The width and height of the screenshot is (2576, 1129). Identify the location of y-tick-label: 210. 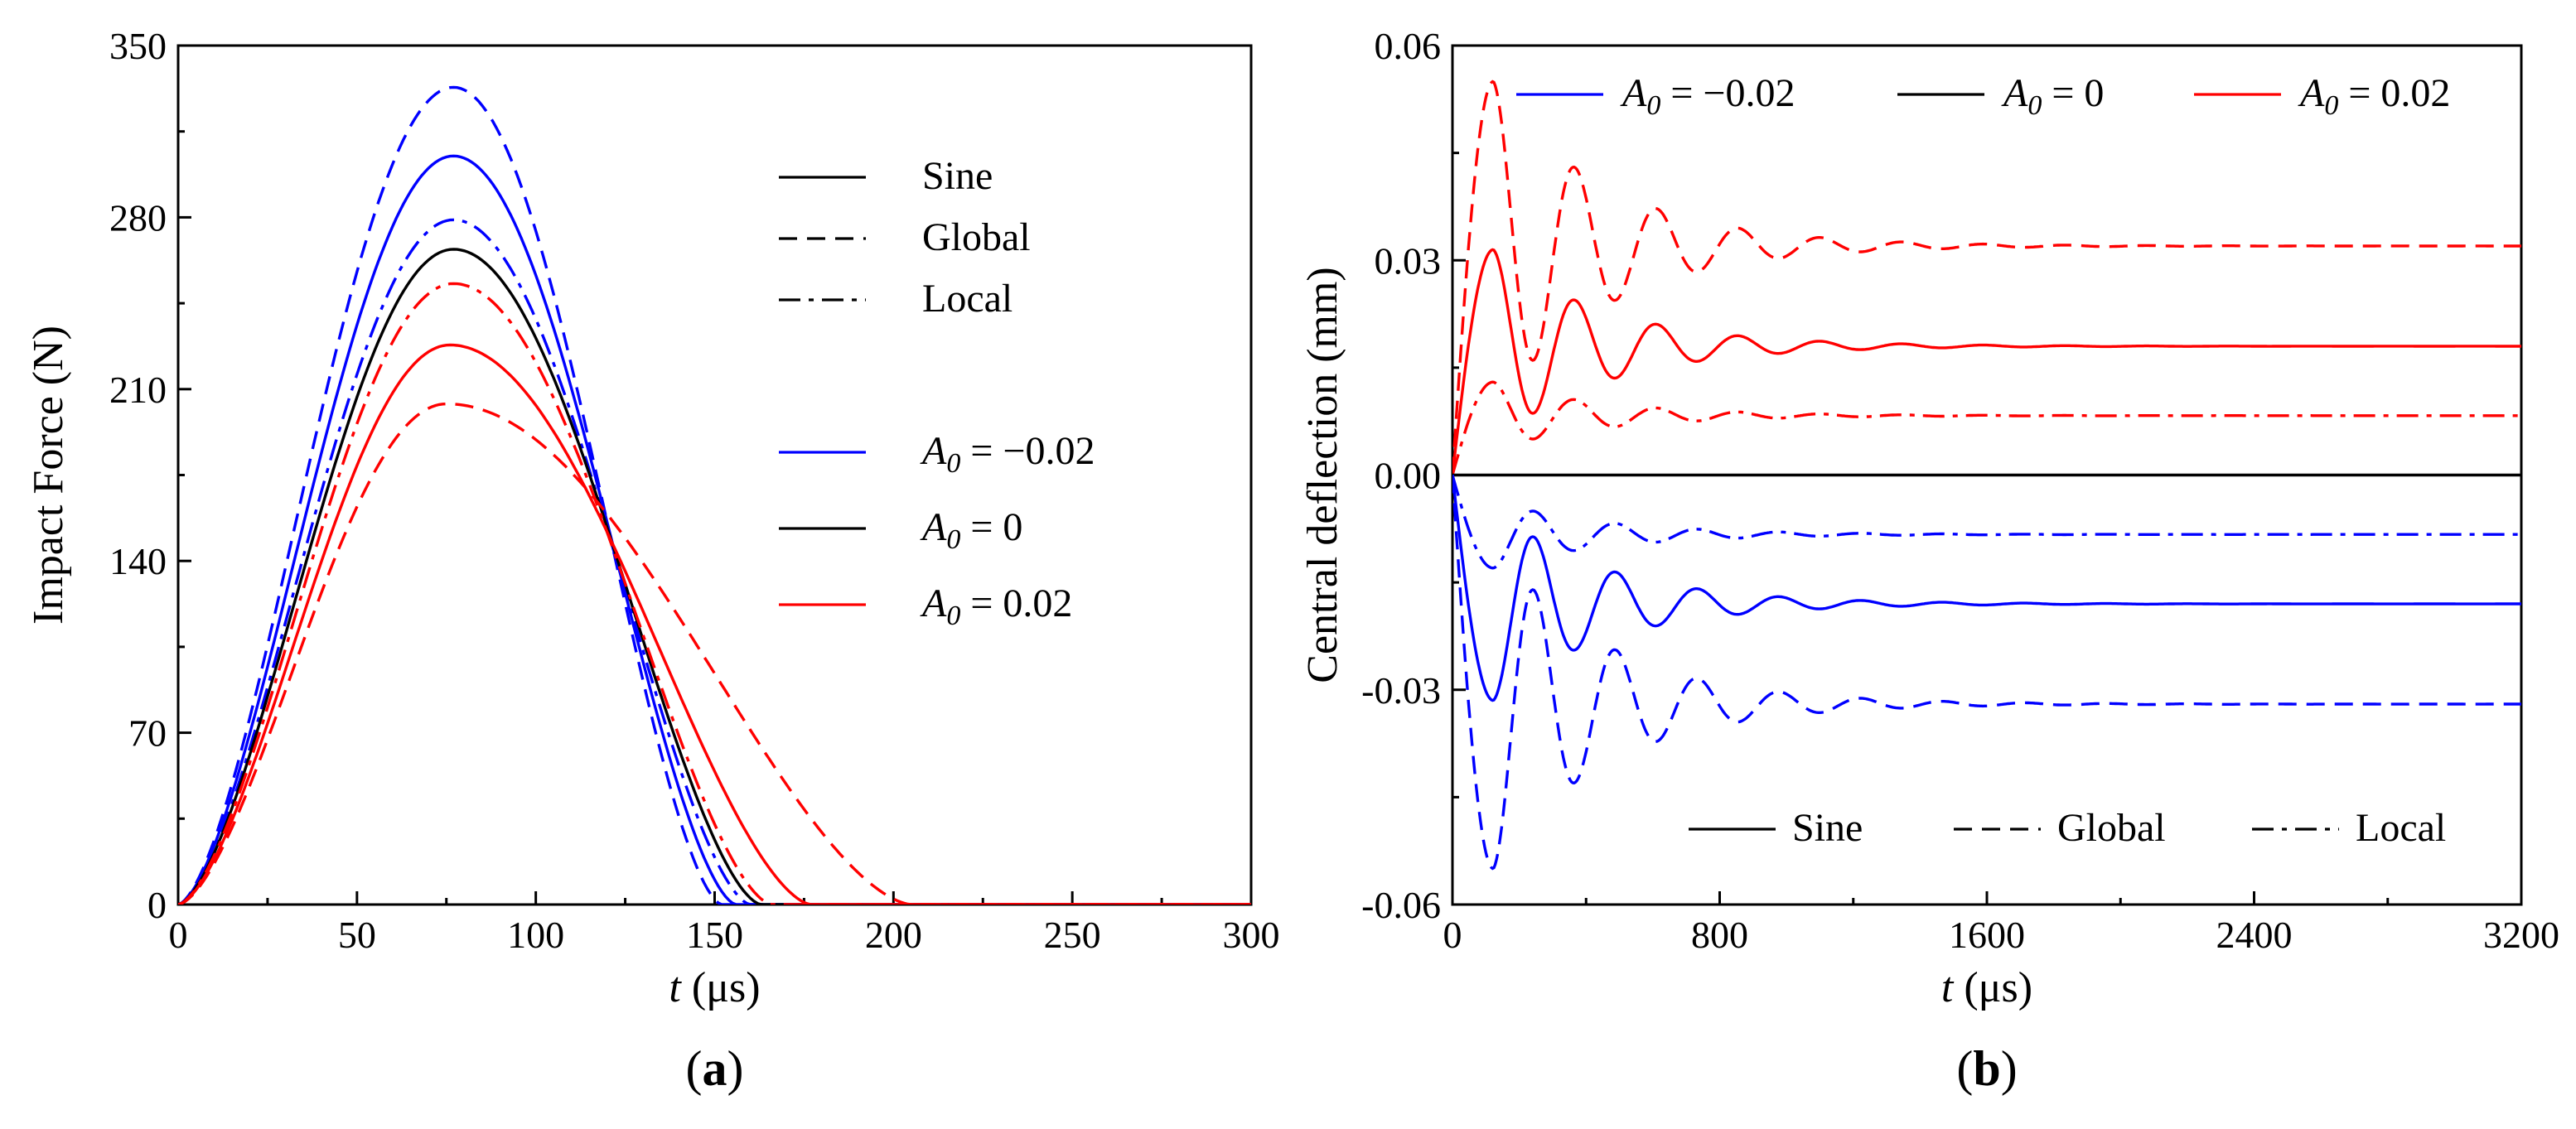
(138, 390).